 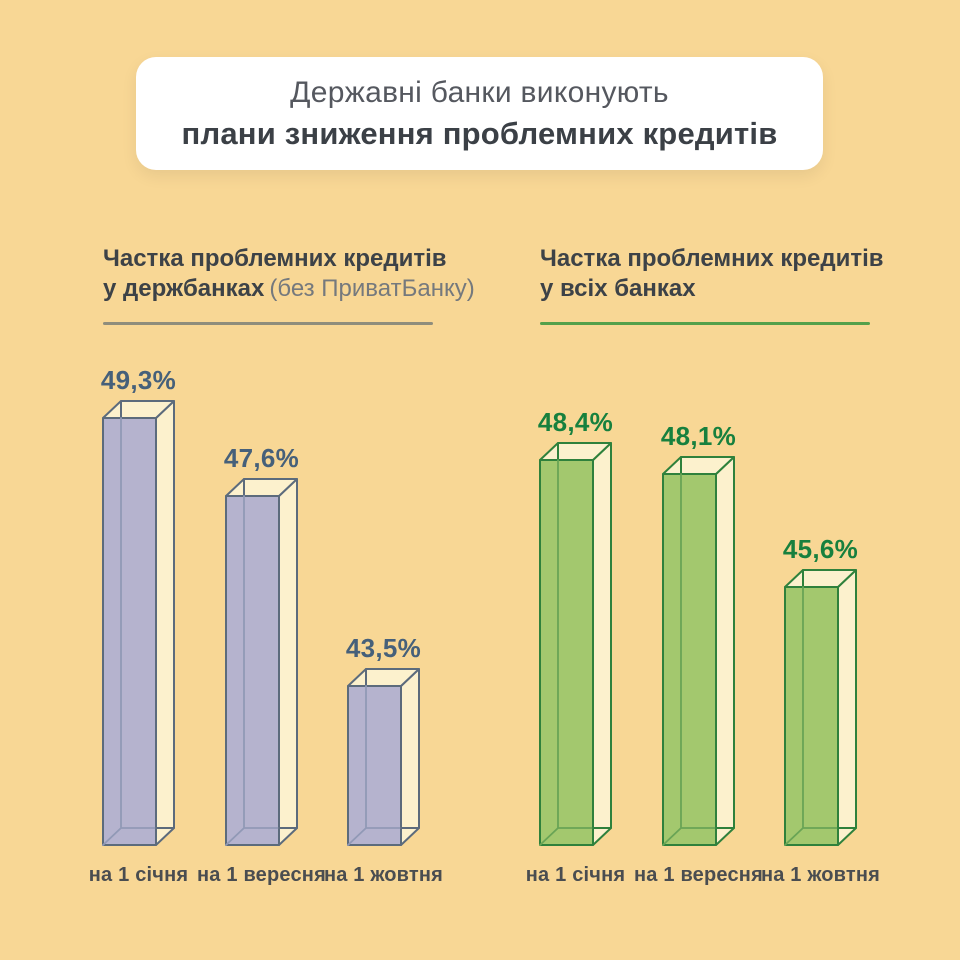 I want to click on heading-line-2: у держбанках, so click(x=184, y=288).